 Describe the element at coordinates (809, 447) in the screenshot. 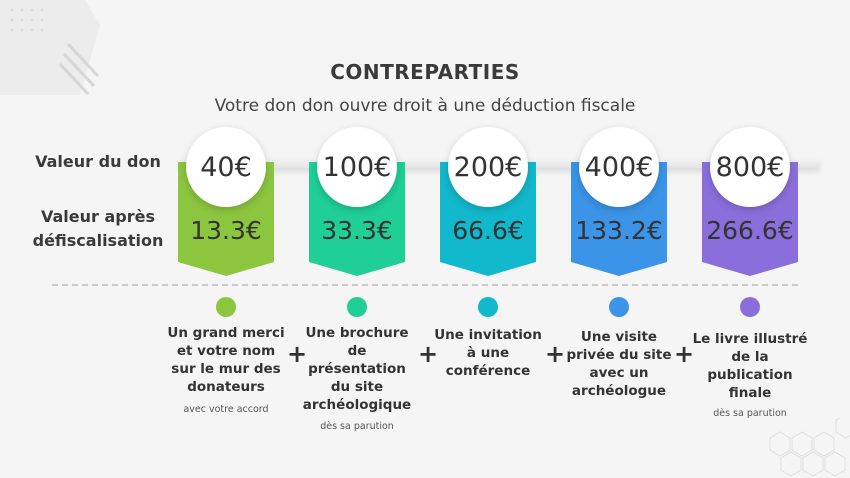

I see `hexagon-decoration` at that location.